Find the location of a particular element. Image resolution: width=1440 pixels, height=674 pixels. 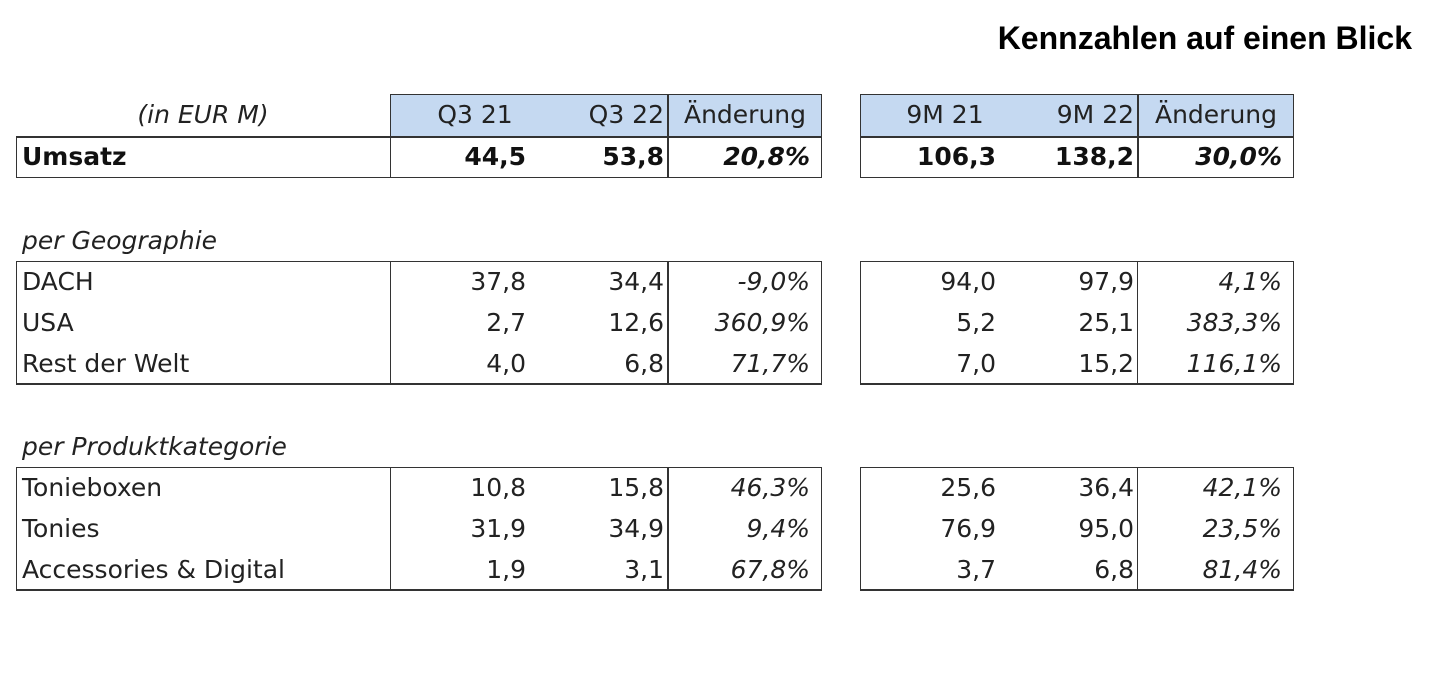

row-accessories-q3-22: 3,1 is located at coordinates (644, 569).